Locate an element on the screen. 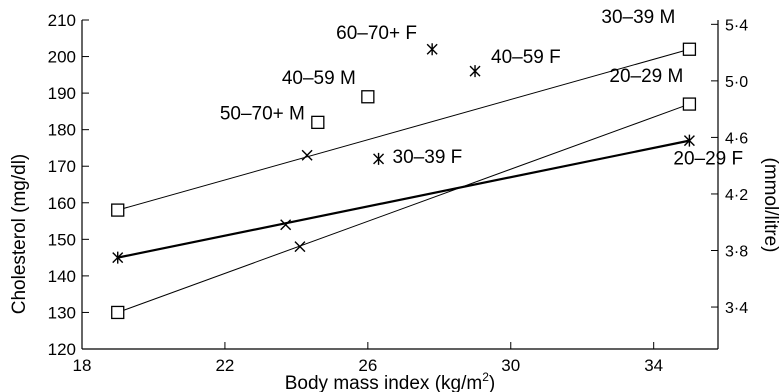  y2-tick-label: 5·0 is located at coordinates (736, 82).